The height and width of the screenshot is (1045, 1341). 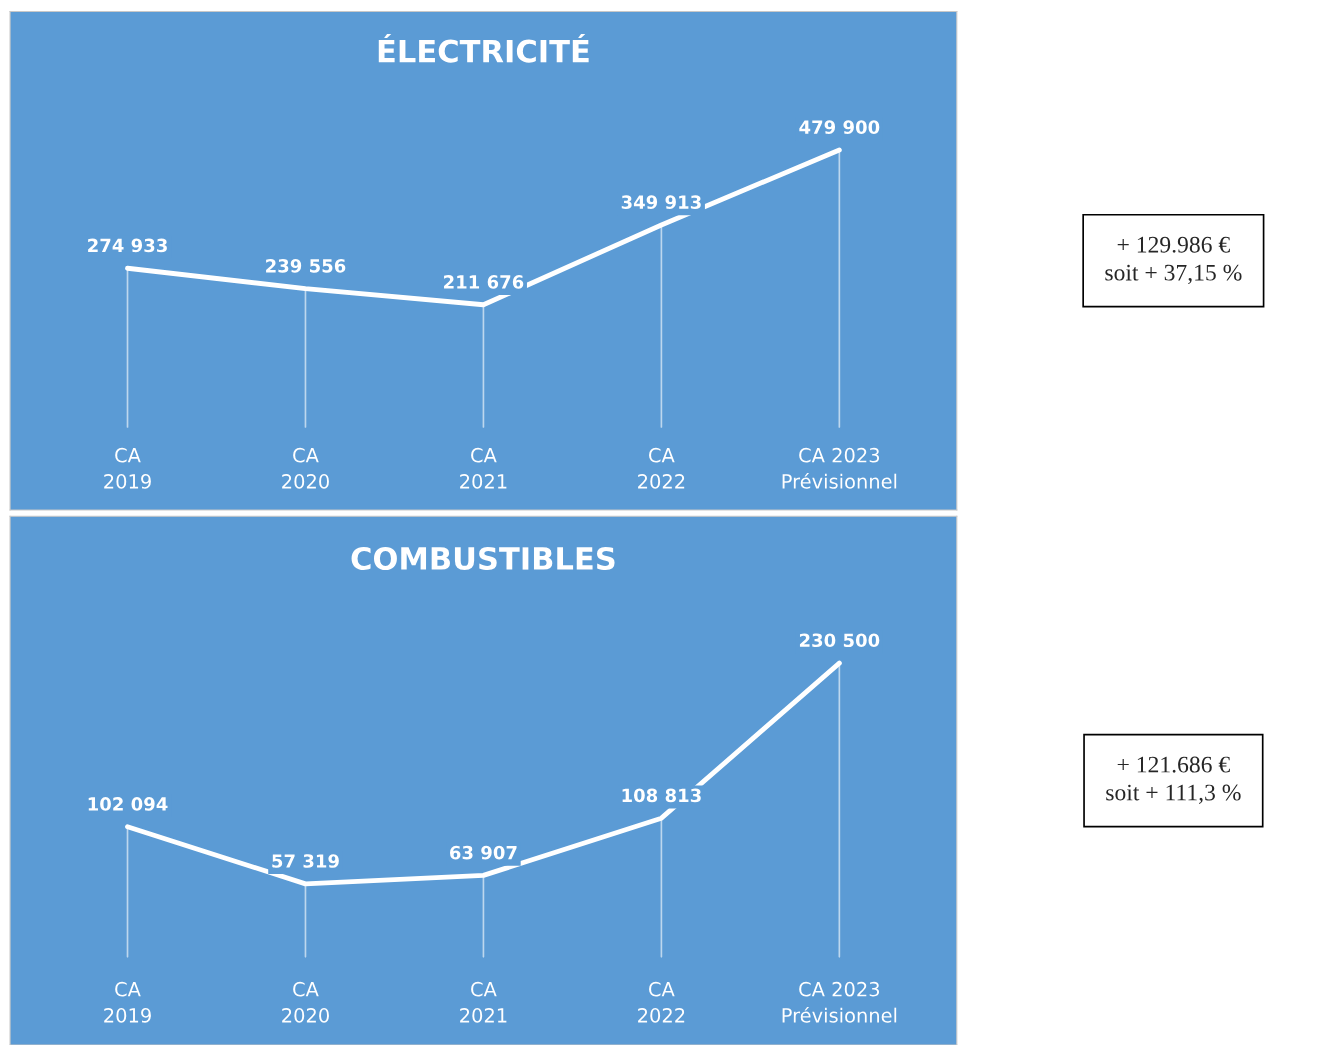 What do you see at coordinates (128, 804) in the screenshot?
I see `data-label: 102 094` at bounding box center [128, 804].